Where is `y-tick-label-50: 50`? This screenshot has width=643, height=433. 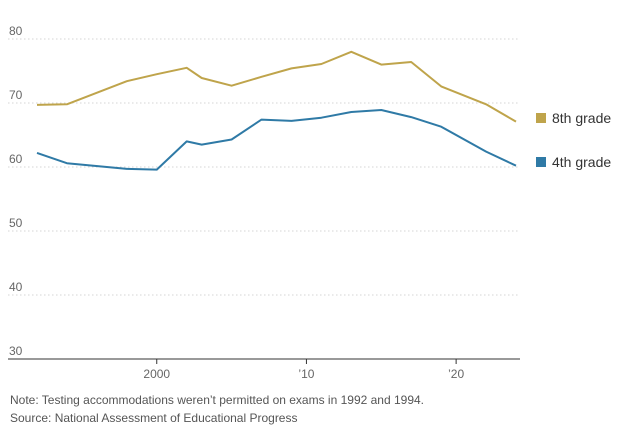 y-tick-label-50: 50 is located at coordinates (16, 223).